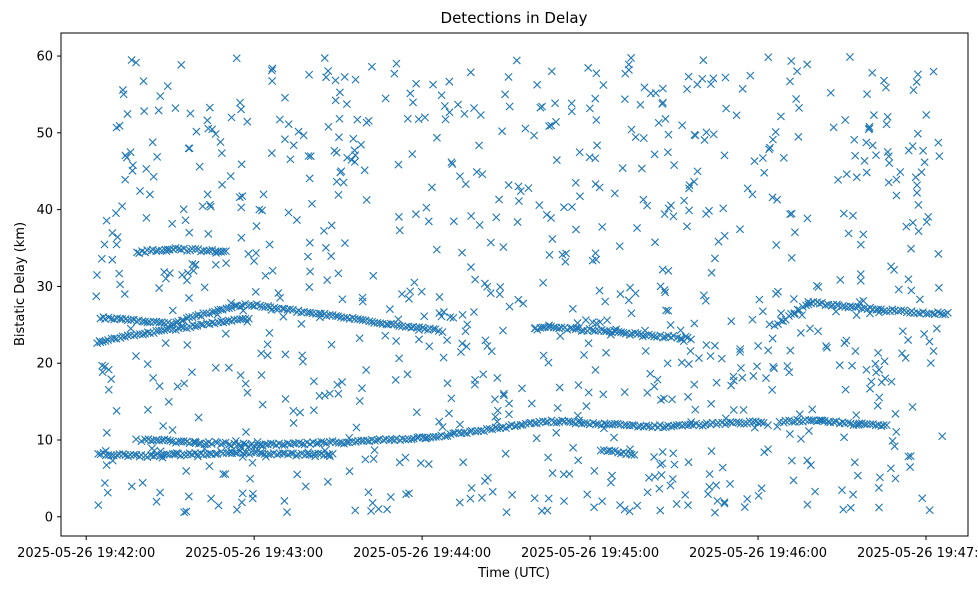 The image size is (978, 594). Describe the element at coordinates (44, 364) in the screenshot. I see `y-tick-label: 20` at that location.